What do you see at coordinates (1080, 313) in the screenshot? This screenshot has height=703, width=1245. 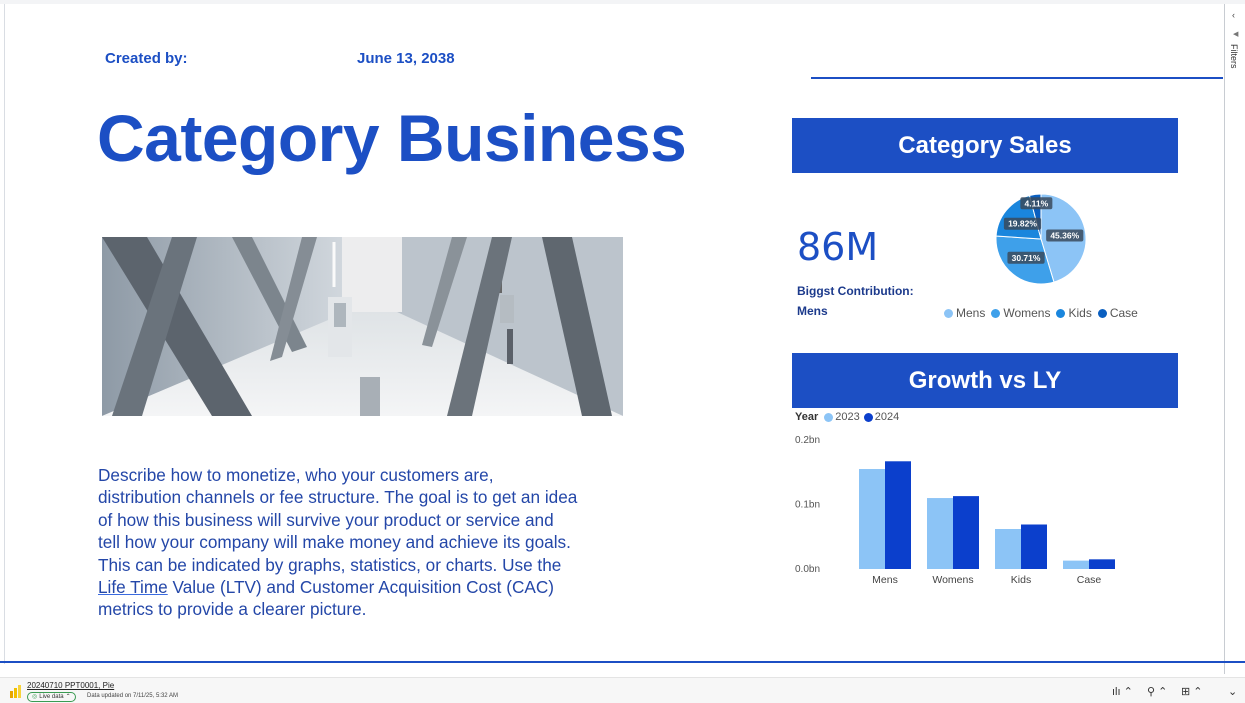 I see `legend-label: Kids` at bounding box center [1080, 313].